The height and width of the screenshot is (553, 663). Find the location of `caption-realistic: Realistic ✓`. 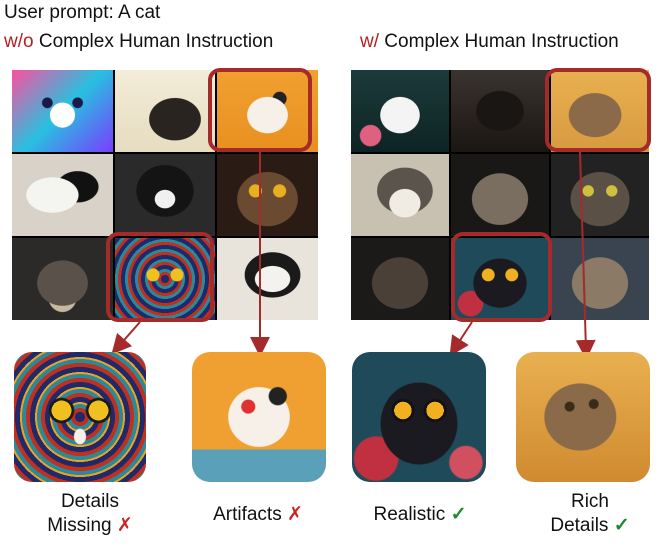

caption-realistic: Realistic ✓ is located at coordinates (420, 514).